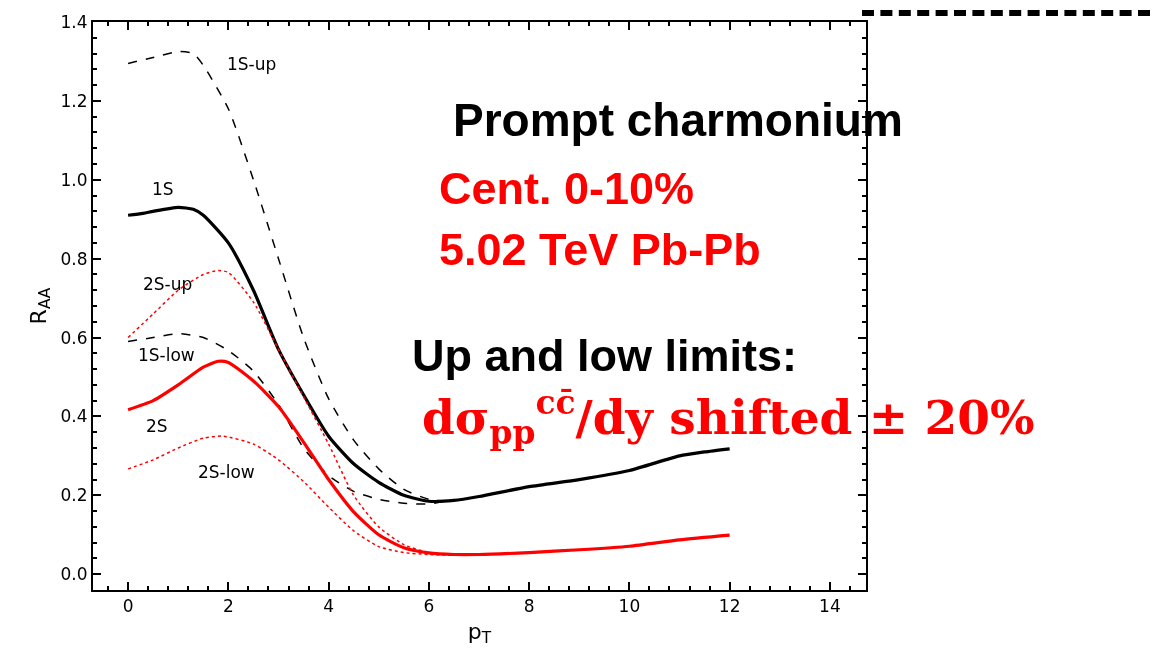 Image resolution: width=1153 pixels, height=658 pixels. I want to click on y-tick-label: 1.2, so click(74, 100).